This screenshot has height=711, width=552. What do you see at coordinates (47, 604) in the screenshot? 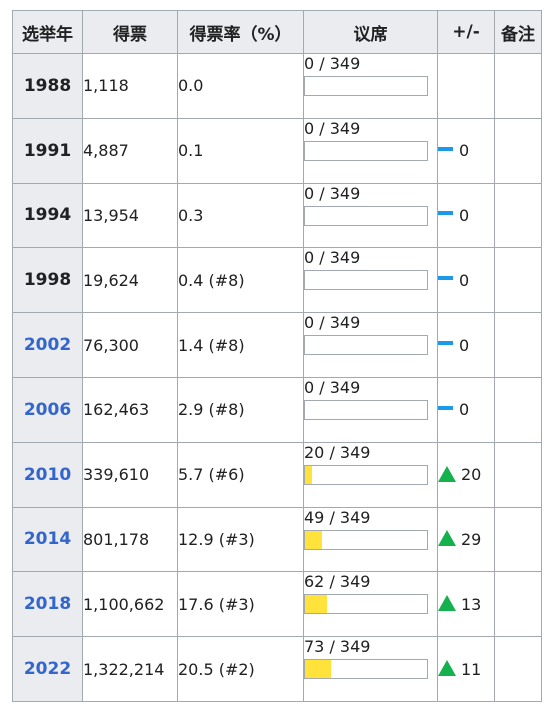
I see `year-link: 2018` at bounding box center [47, 604].